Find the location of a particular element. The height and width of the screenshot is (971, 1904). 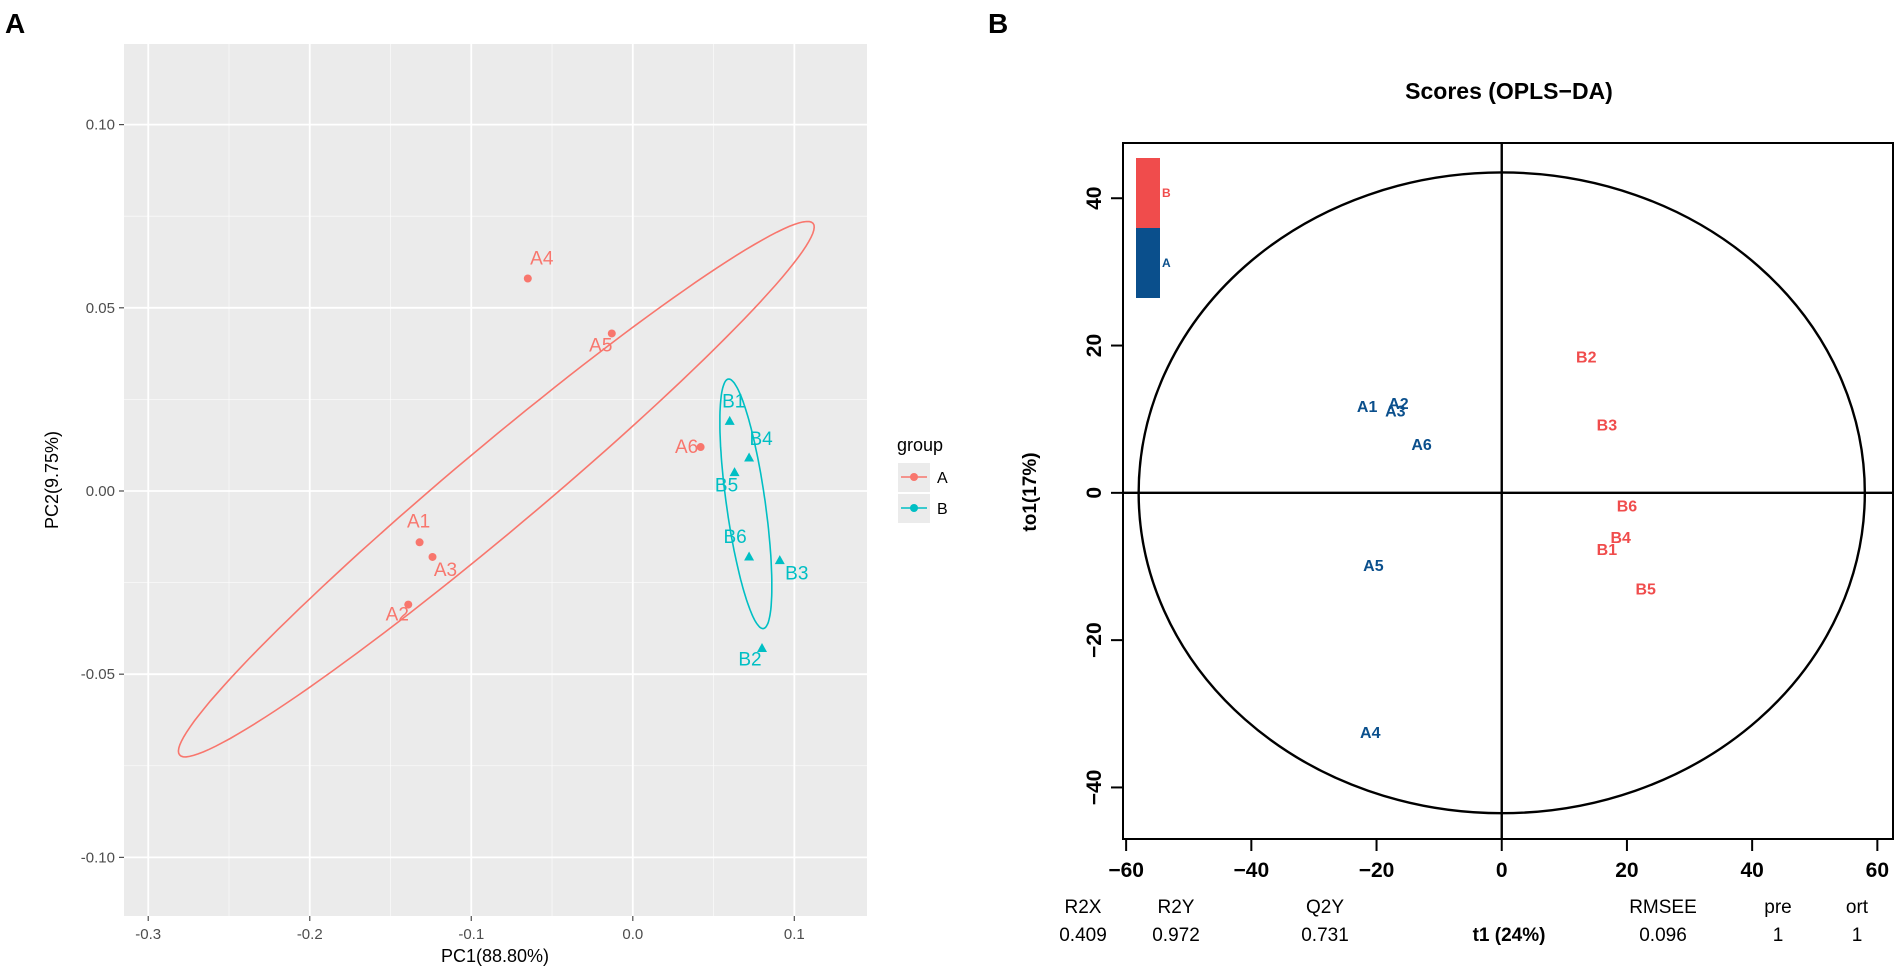

pca-point-label-b1: B1 is located at coordinates (733, 401).